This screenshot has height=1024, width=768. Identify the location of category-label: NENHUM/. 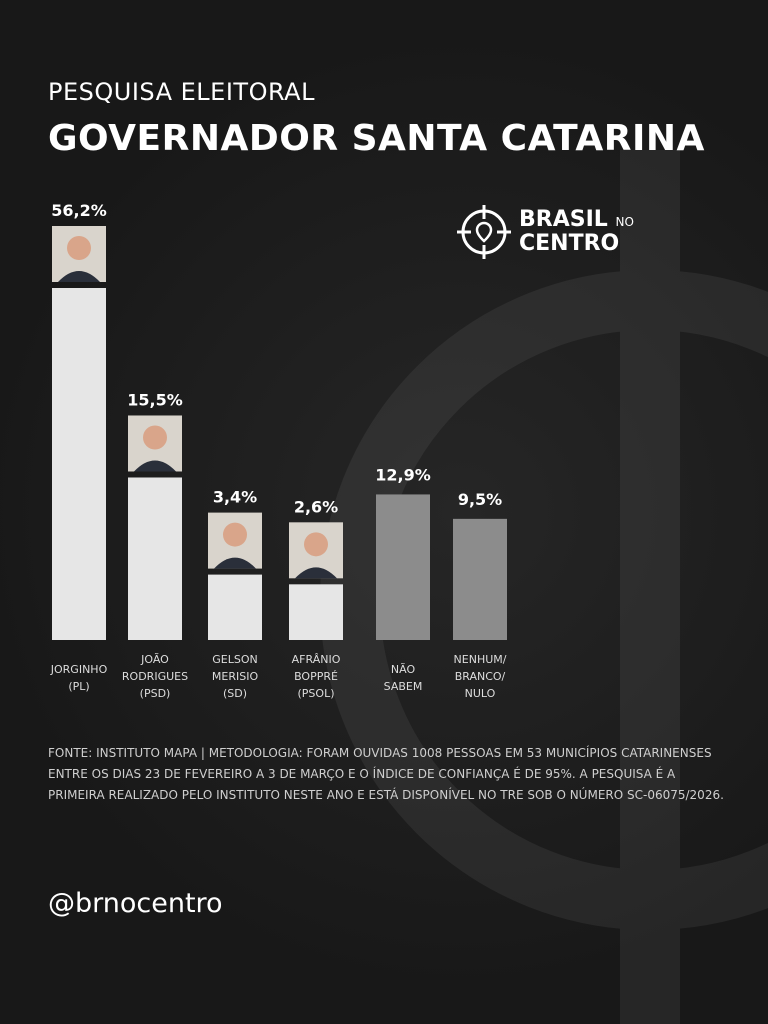
(480, 659).